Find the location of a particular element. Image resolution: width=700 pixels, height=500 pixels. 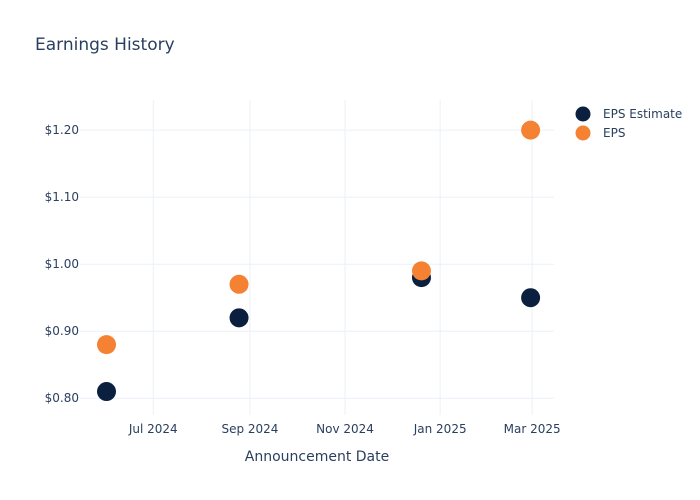

x-tick-label: Jul 2024 is located at coordinates (153, 429).